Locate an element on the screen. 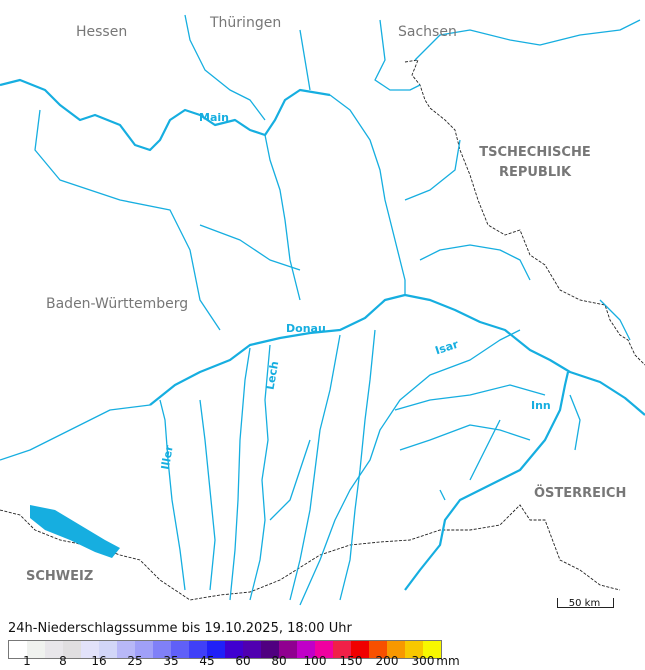 This screenshot has height=670, width=645. region-label-sachsen: Sachsen is located at coordinates (427, 32).